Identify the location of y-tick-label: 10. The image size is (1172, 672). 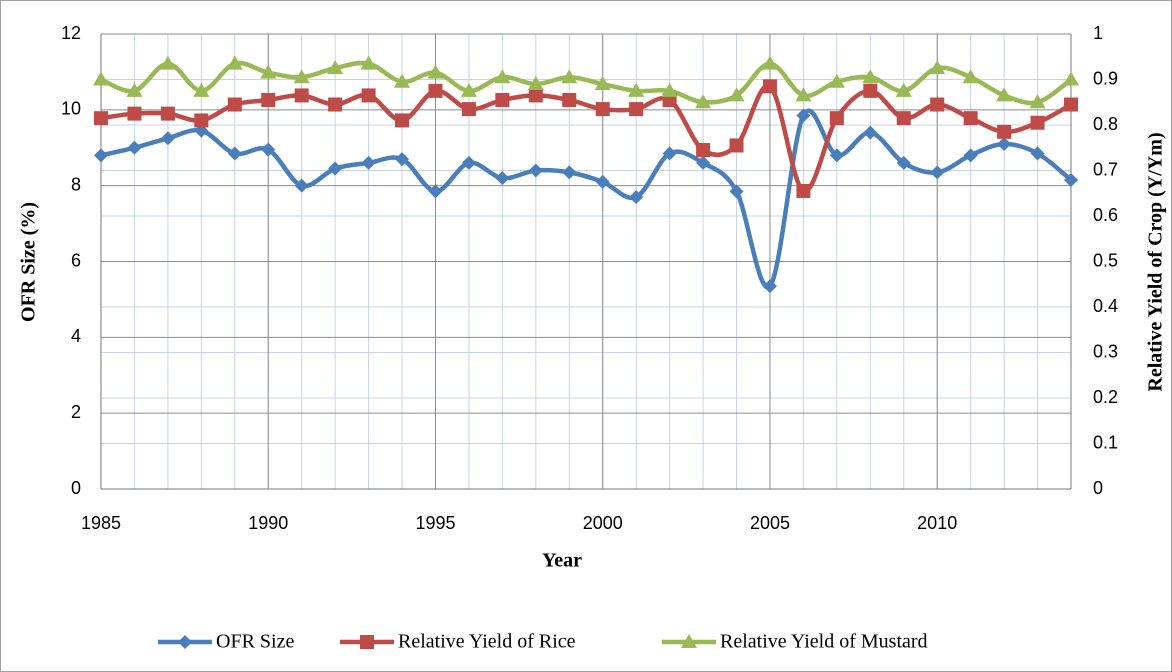
(71, 109).